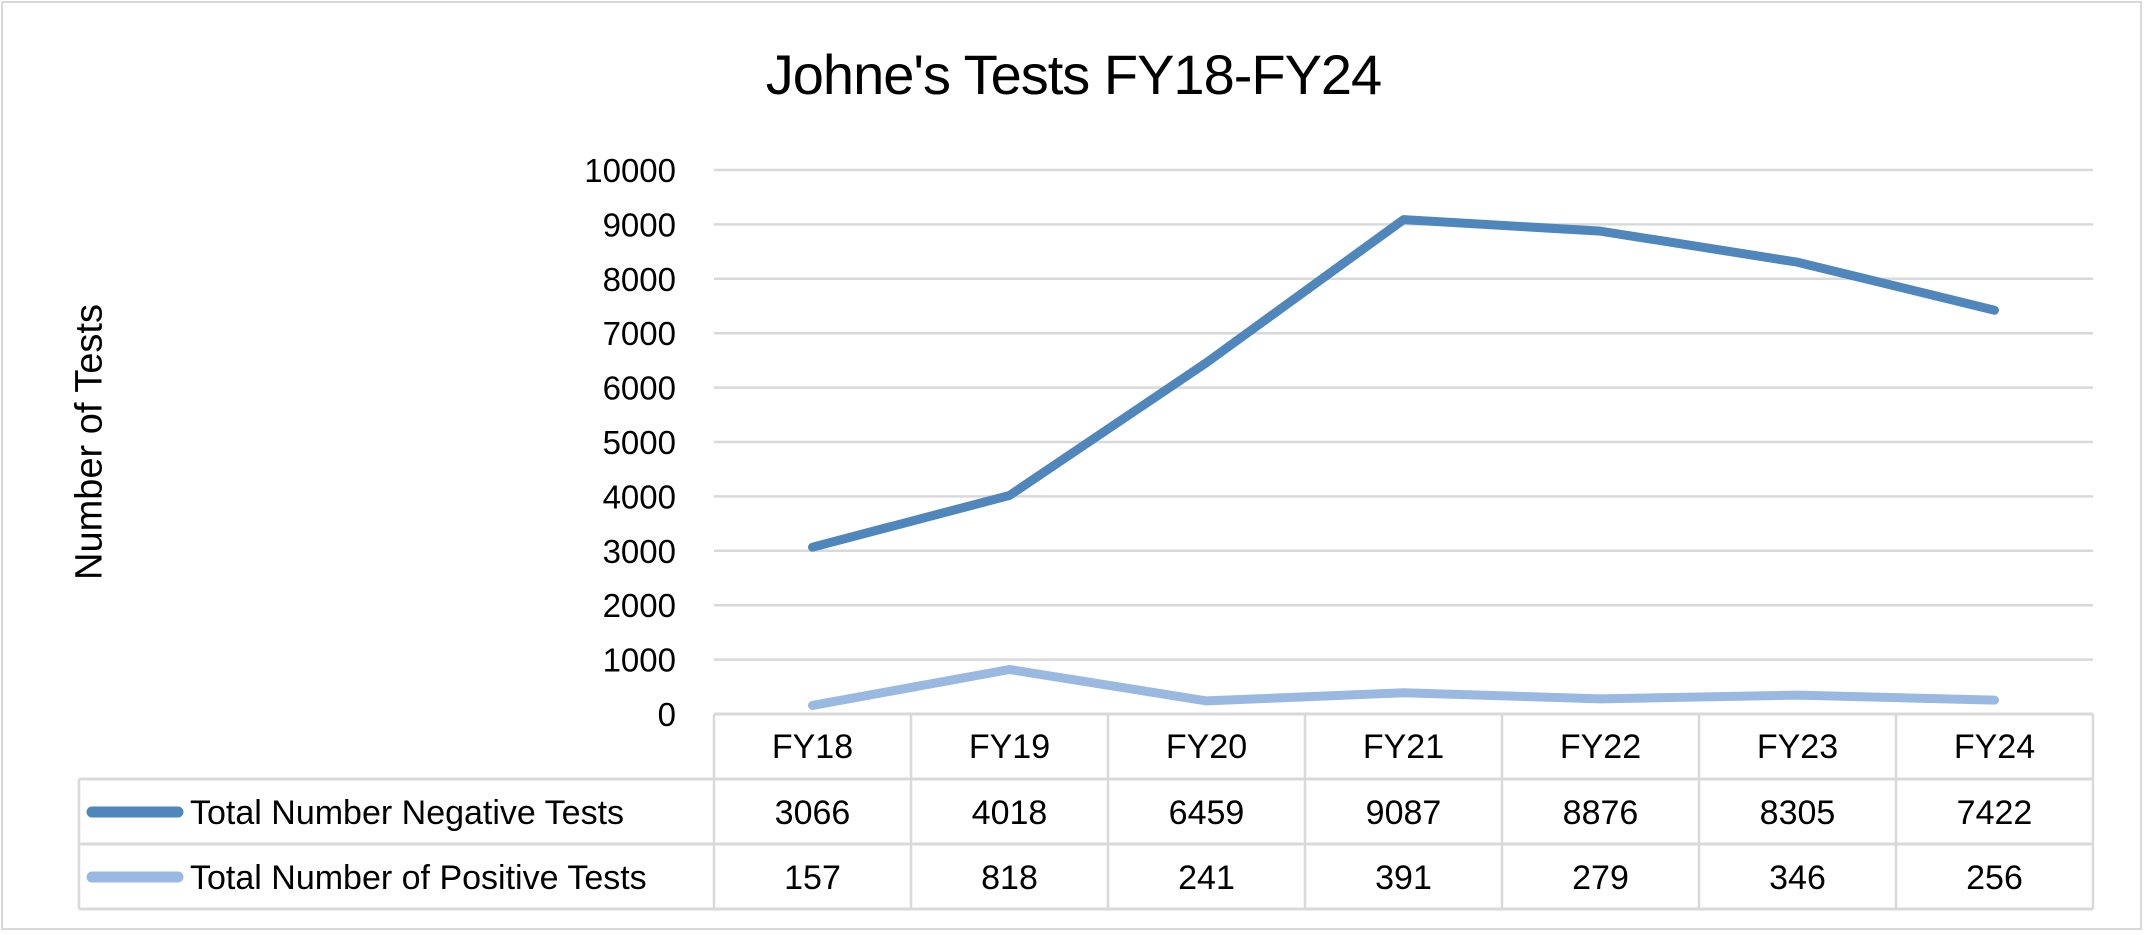 The height and width of the screenshot is (935, 2147). I want to click on table-cell-value: 6459, so click(1207, 813).